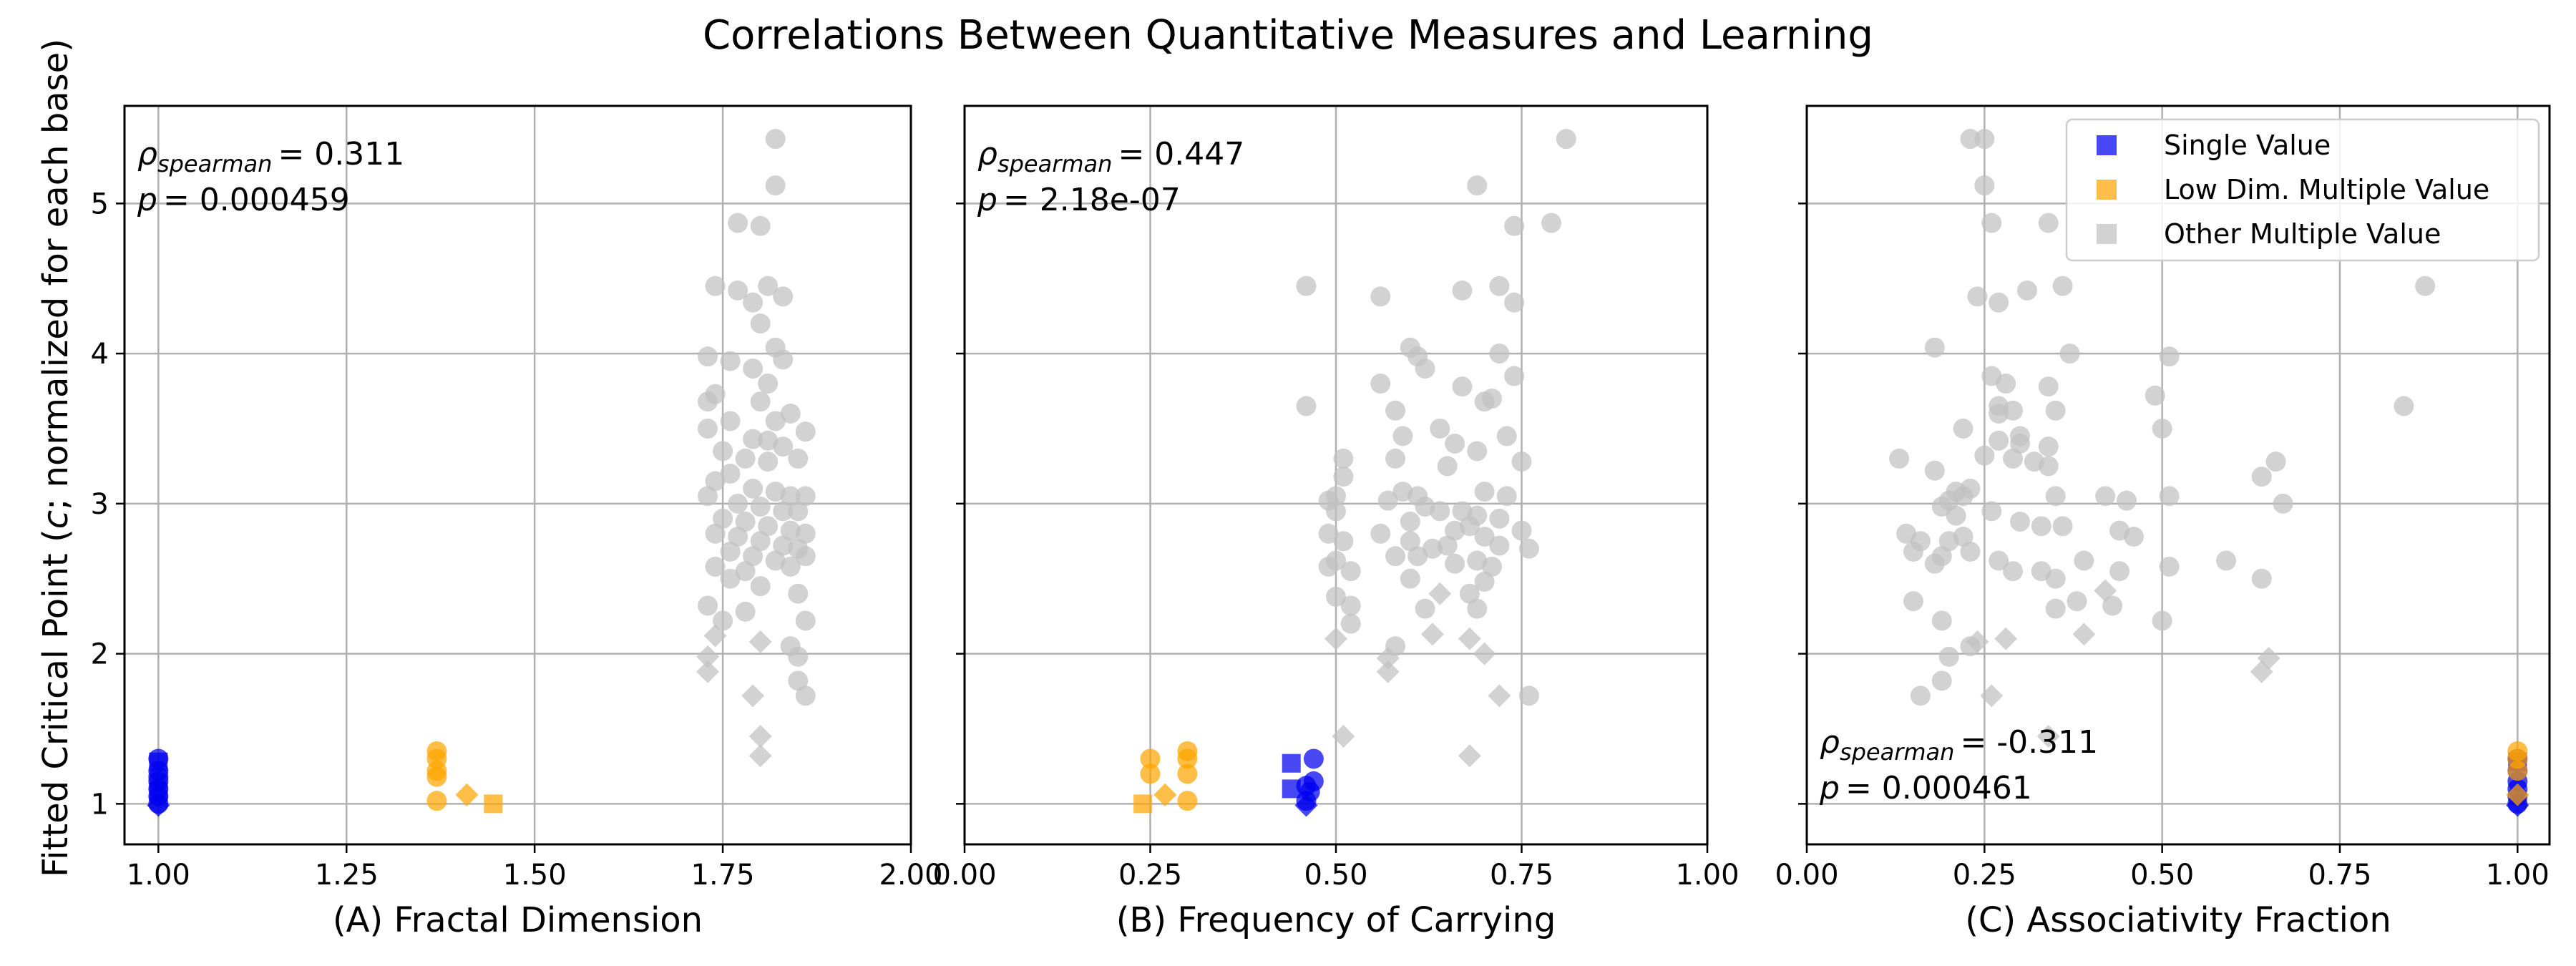 The width and height of the screenshot is (2576, 966). Describe the element at coordinates (1079, 200) in the screenshot. I see `panel-b-p-stat: p = 2.18e-07` at that location.